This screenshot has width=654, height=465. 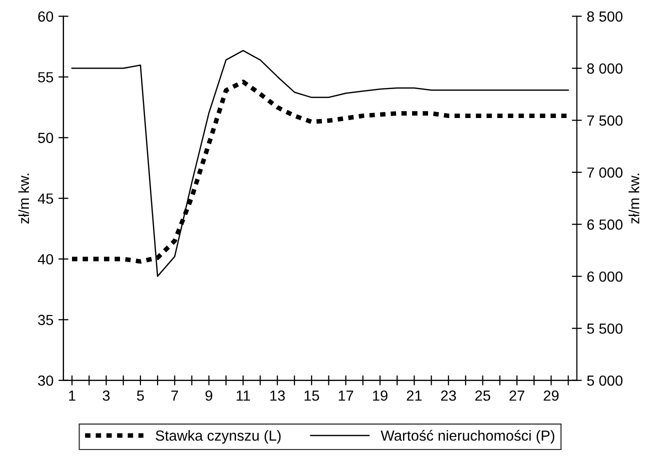 I want to click on x-tick-label: 1, so click(x=72, y=395).